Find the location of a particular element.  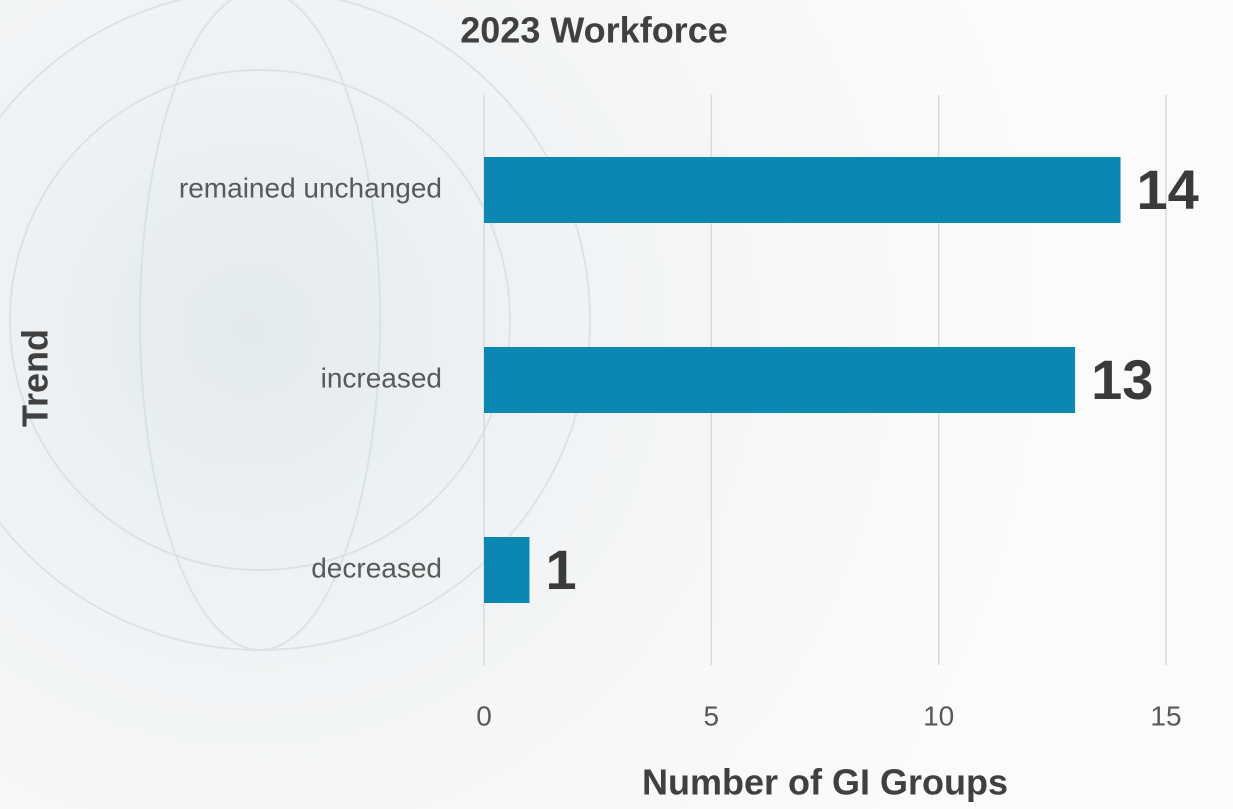

value-label: 13 is located at coordinates (1122, 379).